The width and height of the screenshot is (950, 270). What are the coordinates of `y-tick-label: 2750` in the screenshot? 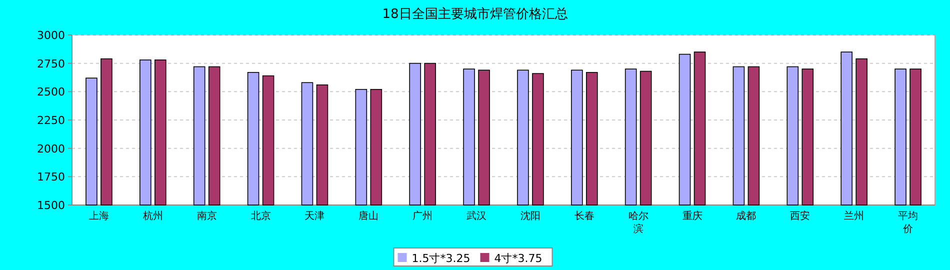 It's located at (51, 63).